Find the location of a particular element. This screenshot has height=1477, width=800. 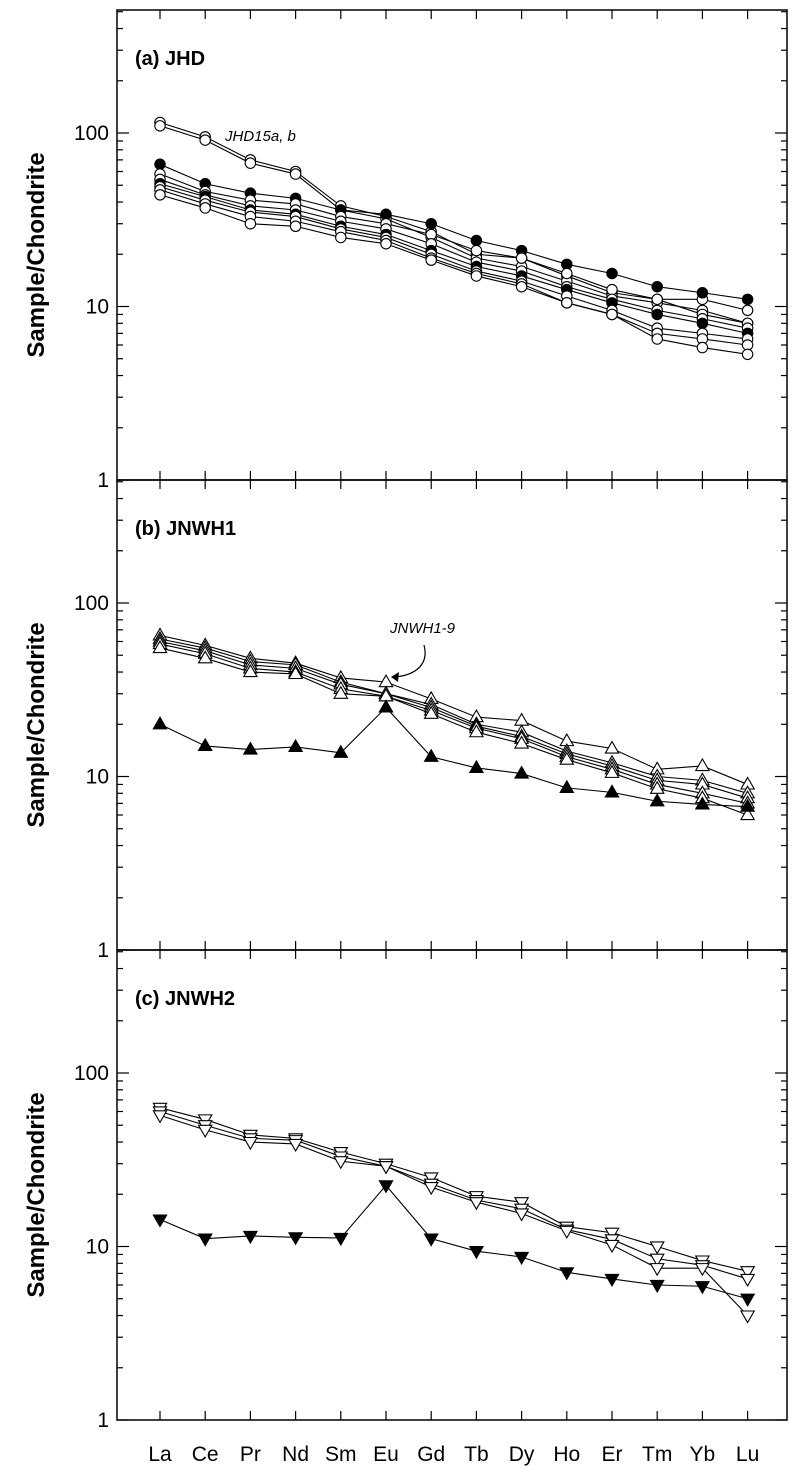

x-category-label: Tb is located at coordinates (476, 1454).